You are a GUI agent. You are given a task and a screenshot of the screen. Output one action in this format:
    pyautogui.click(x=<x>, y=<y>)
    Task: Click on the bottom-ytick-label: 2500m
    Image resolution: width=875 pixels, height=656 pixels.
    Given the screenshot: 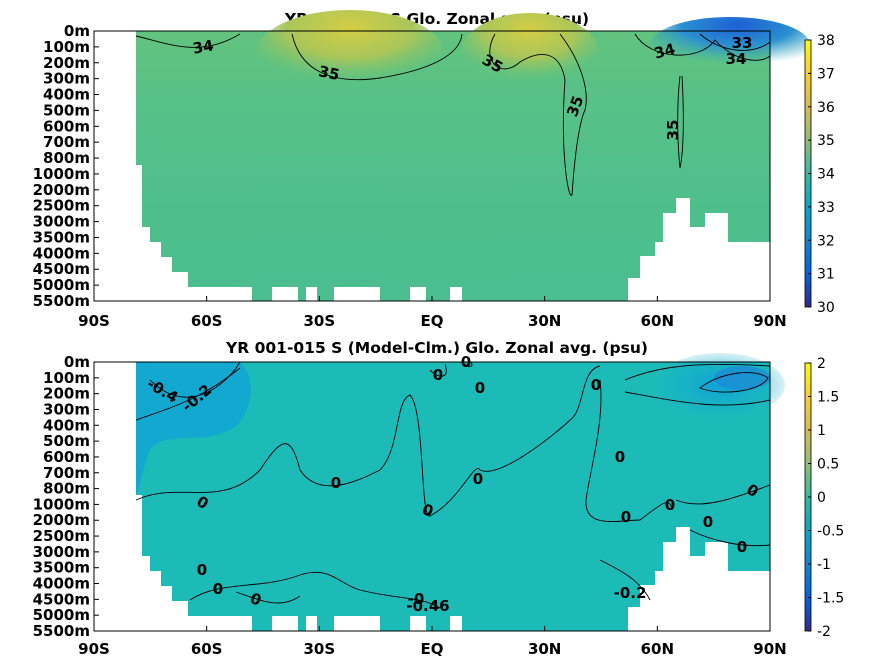 What is the action you would take?
    pyautogui.click(x=61, y=536)
    